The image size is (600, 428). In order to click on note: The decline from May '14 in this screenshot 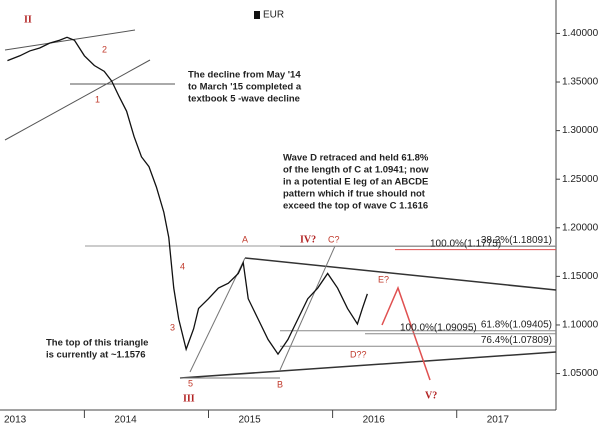, I will do `click(244, 75)`.